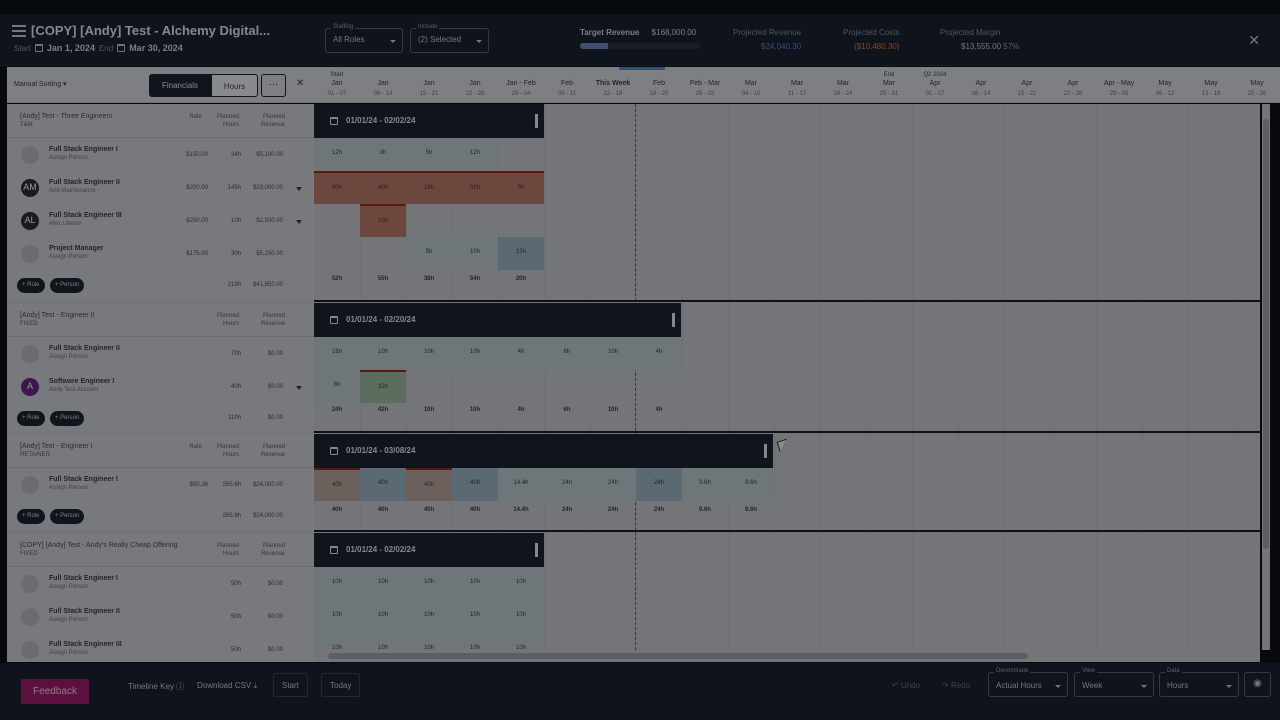 The height and width of the screenshot is (720, 1280). Describe the element at coordinates (74, 390) in the screenshot. I see `assigned-person: Andy Test Account` at that location.